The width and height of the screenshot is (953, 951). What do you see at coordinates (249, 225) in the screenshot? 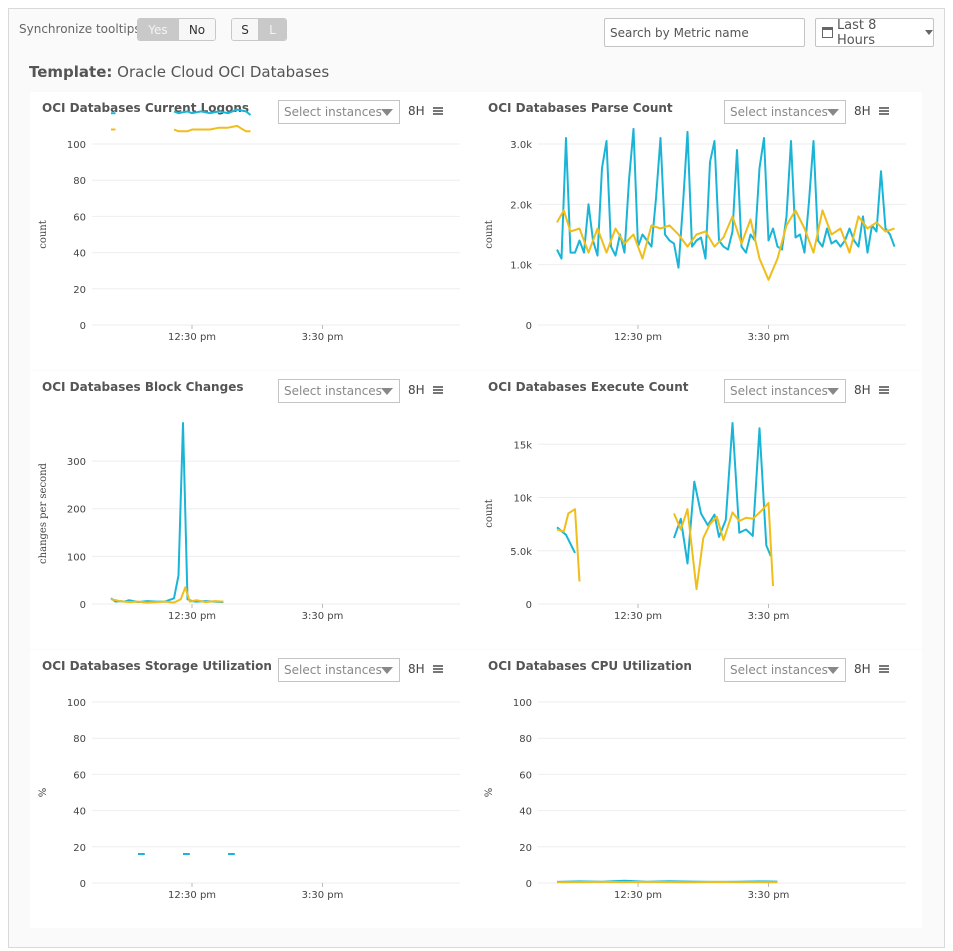
I see `chart-svg: count 0 20 40 60 80 100 12:30 pm 3:30 pm` at bounding box center [249, 225].